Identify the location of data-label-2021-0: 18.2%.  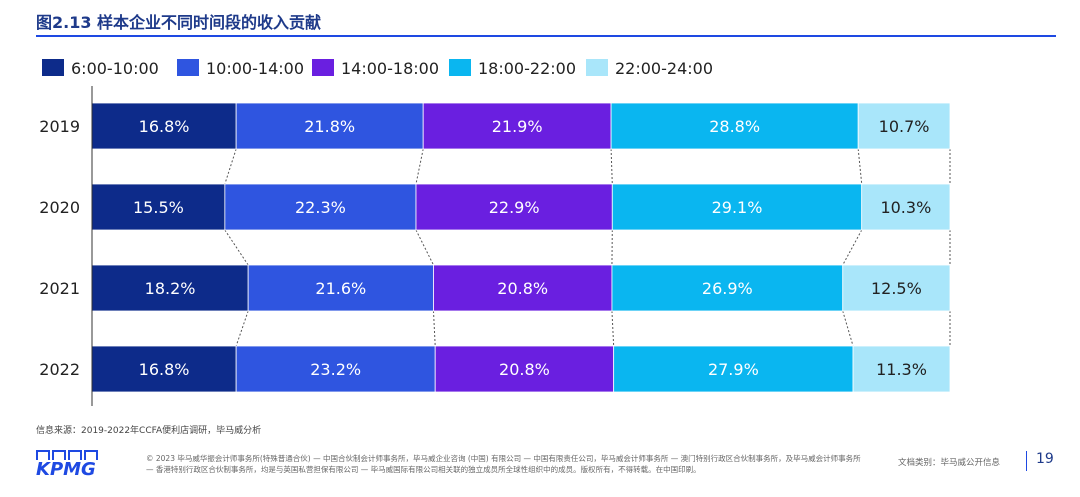
(170, 288).